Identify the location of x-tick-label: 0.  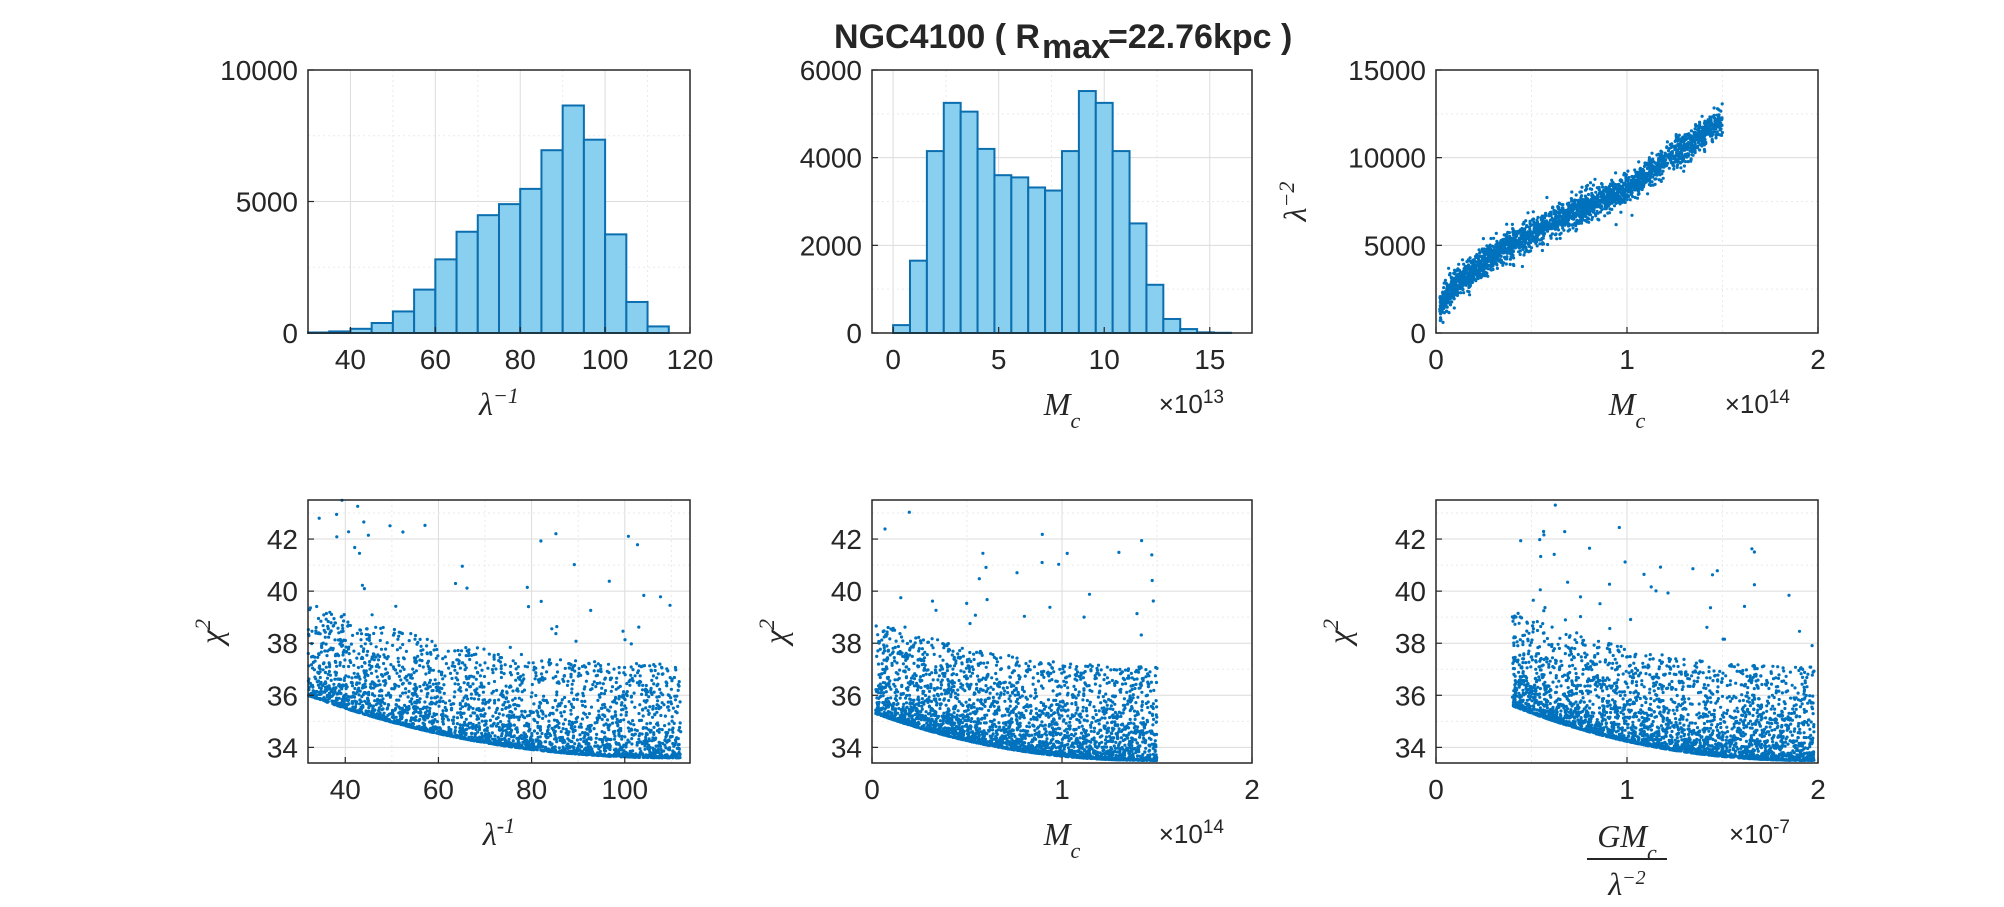
(1436, 359).